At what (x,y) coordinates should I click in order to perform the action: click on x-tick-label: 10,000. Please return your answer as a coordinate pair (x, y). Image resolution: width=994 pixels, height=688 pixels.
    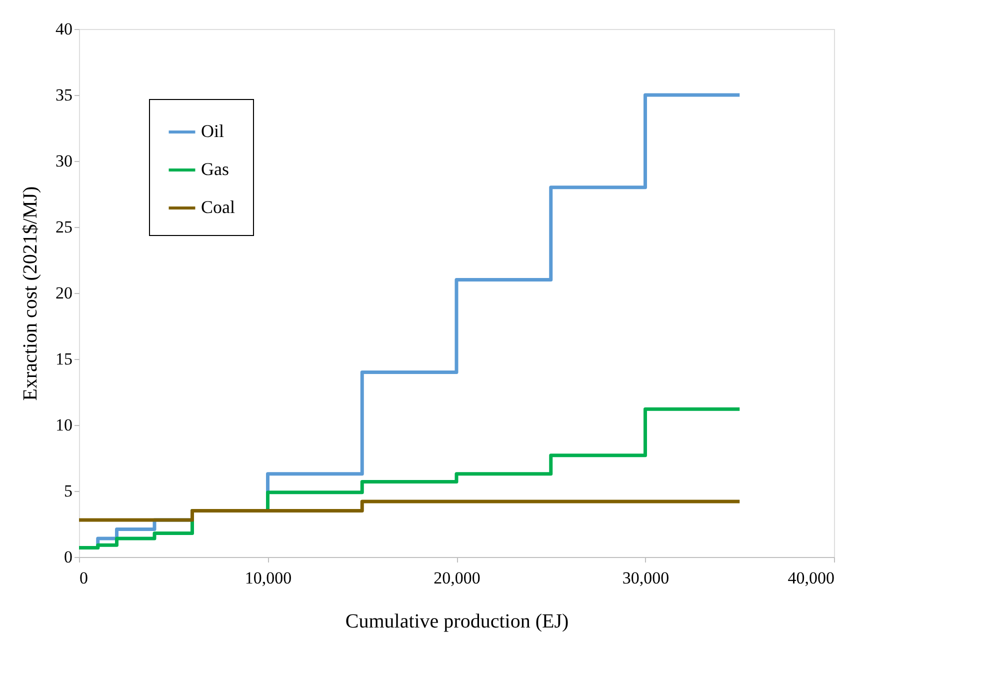
    Looking at the image, I should click on (268, 578).